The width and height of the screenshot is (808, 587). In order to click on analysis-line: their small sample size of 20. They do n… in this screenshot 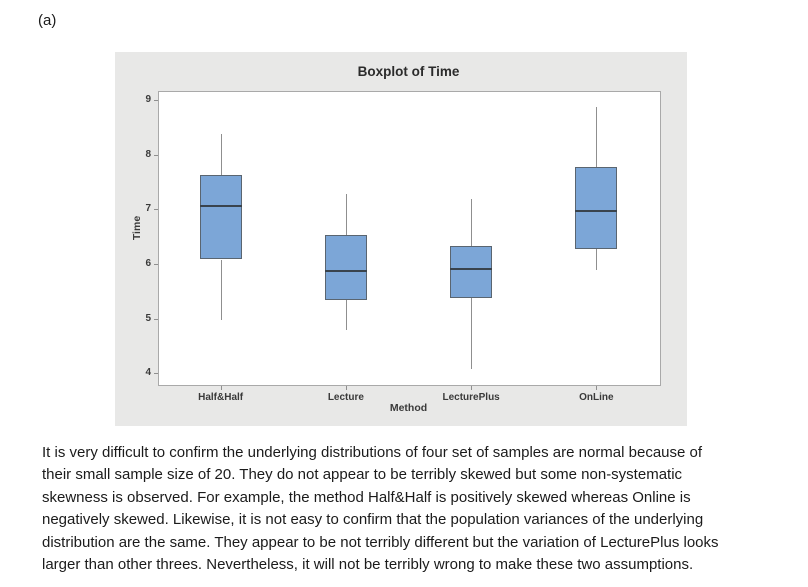, I will do `click(362, 475)`.